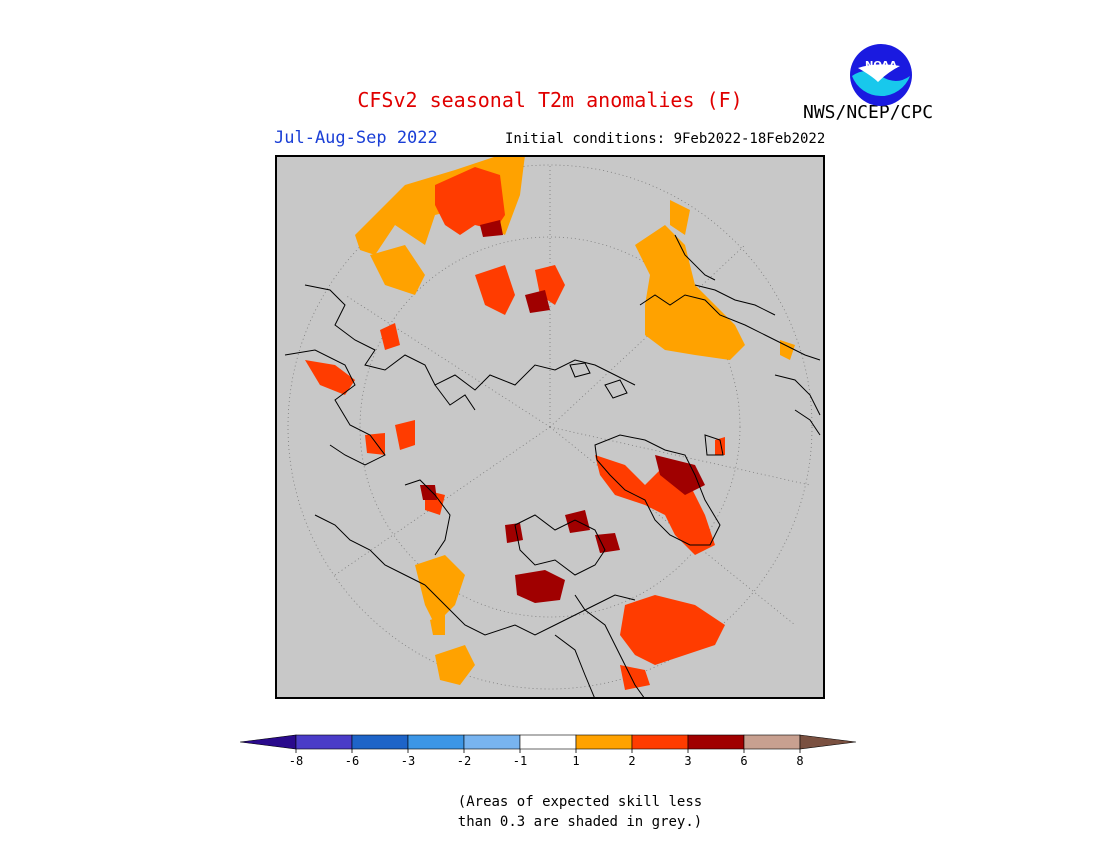  What do you see at coordinates (881, 75) in the screenshot?
I see `noaa-logo: NOAA` at bounding box center [881, 75].